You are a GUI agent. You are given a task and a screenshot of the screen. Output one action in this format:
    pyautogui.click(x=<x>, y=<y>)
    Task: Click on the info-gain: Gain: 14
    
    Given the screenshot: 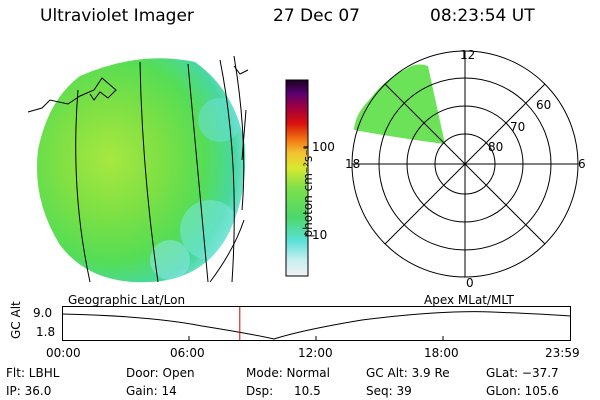 What is the action you would take?
    pyautogui.click(x=151, y=391)
    